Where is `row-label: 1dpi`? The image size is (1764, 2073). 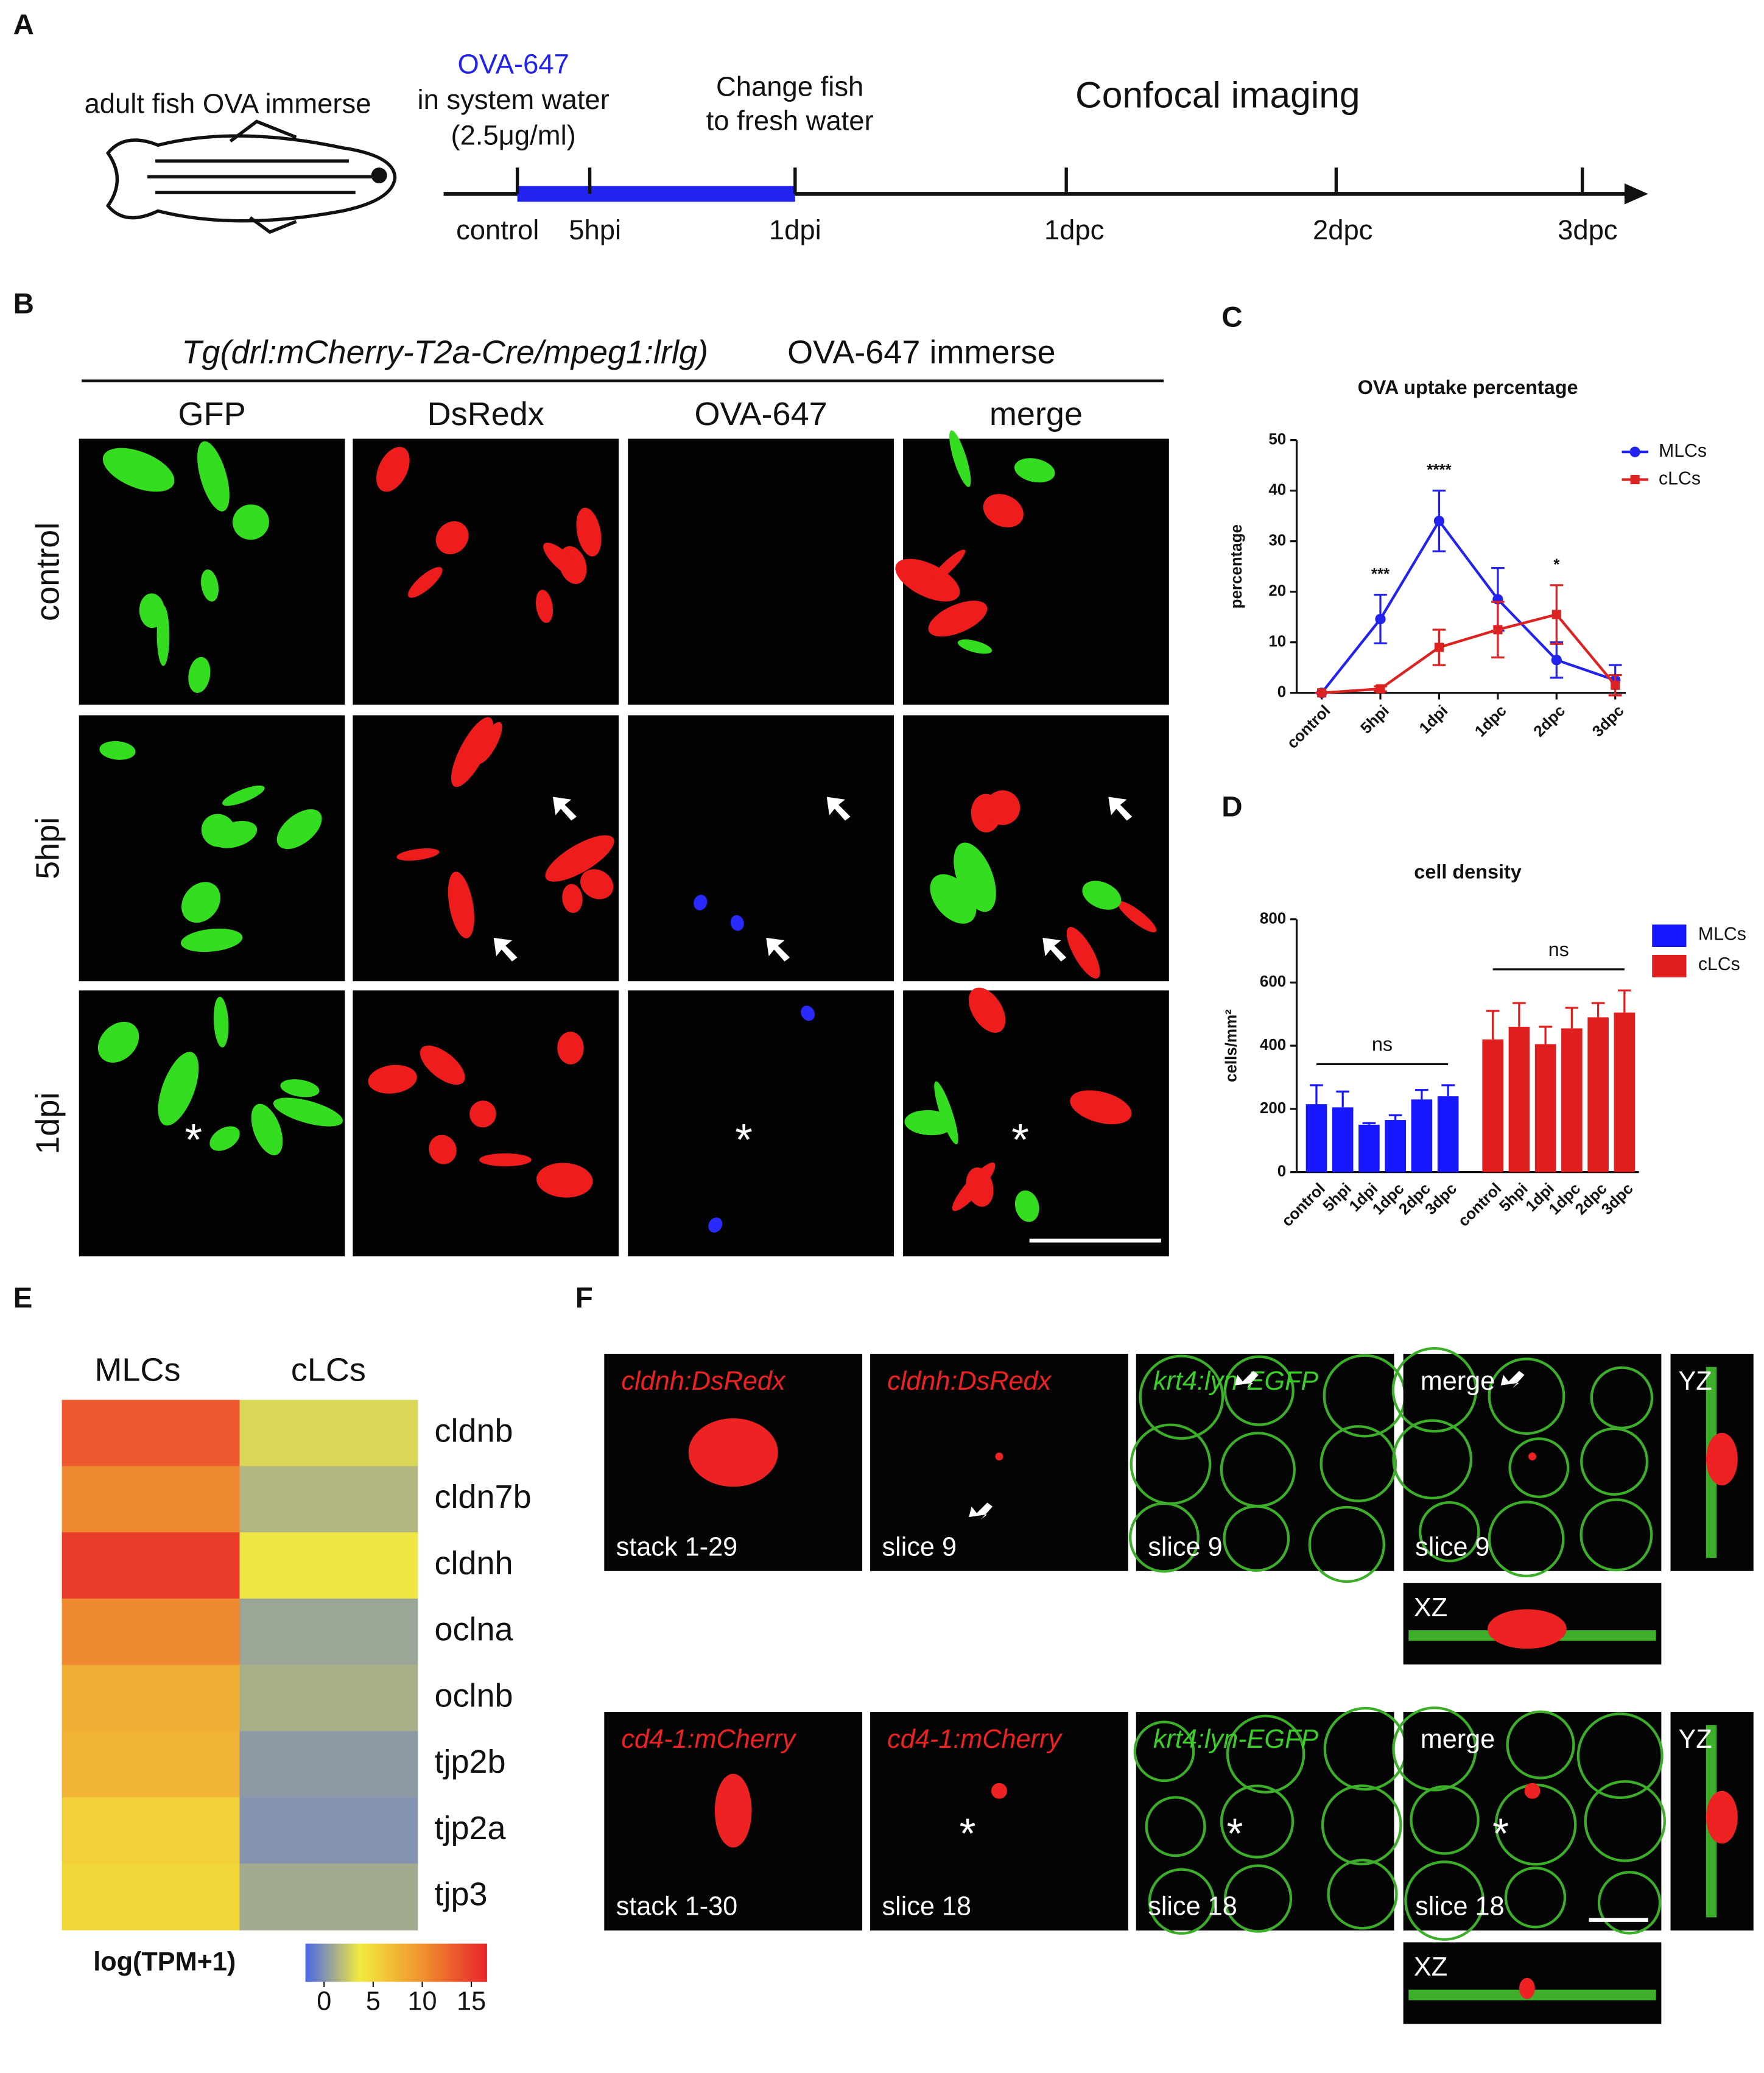 row-label: 1dpi is located at coordinates (47, 1124).